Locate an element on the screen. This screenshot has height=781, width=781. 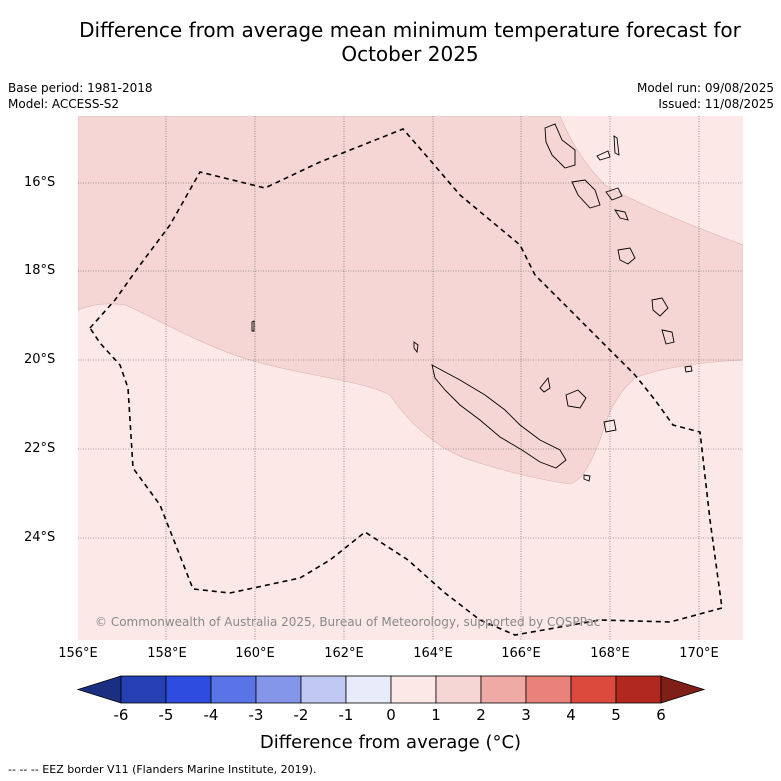
lat-label-22s: 22°S is located at coordinates (40, 448).